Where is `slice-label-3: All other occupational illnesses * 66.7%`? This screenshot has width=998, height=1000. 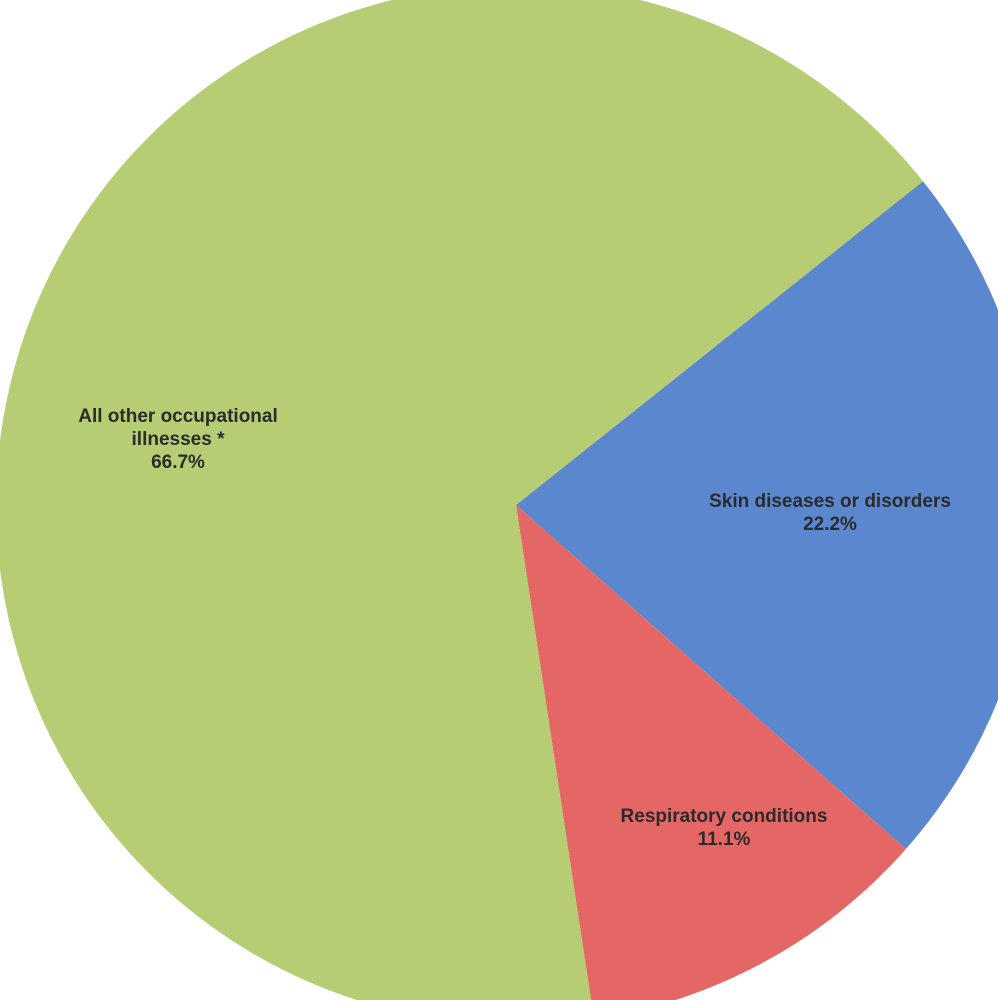 slice-label-3: All other occupational illnesses * 66.7% is located at coordinates (178, 439).